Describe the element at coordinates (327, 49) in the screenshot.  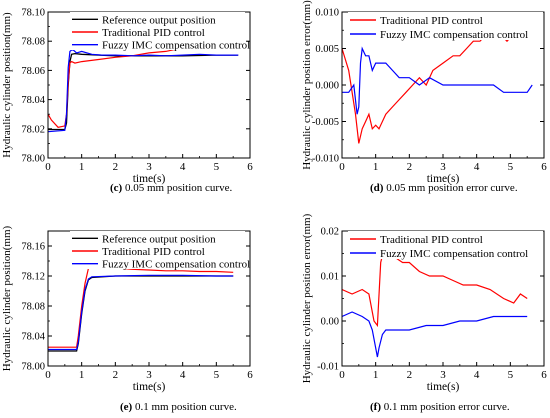
I see `y-tick-label: 0.005` at that location.